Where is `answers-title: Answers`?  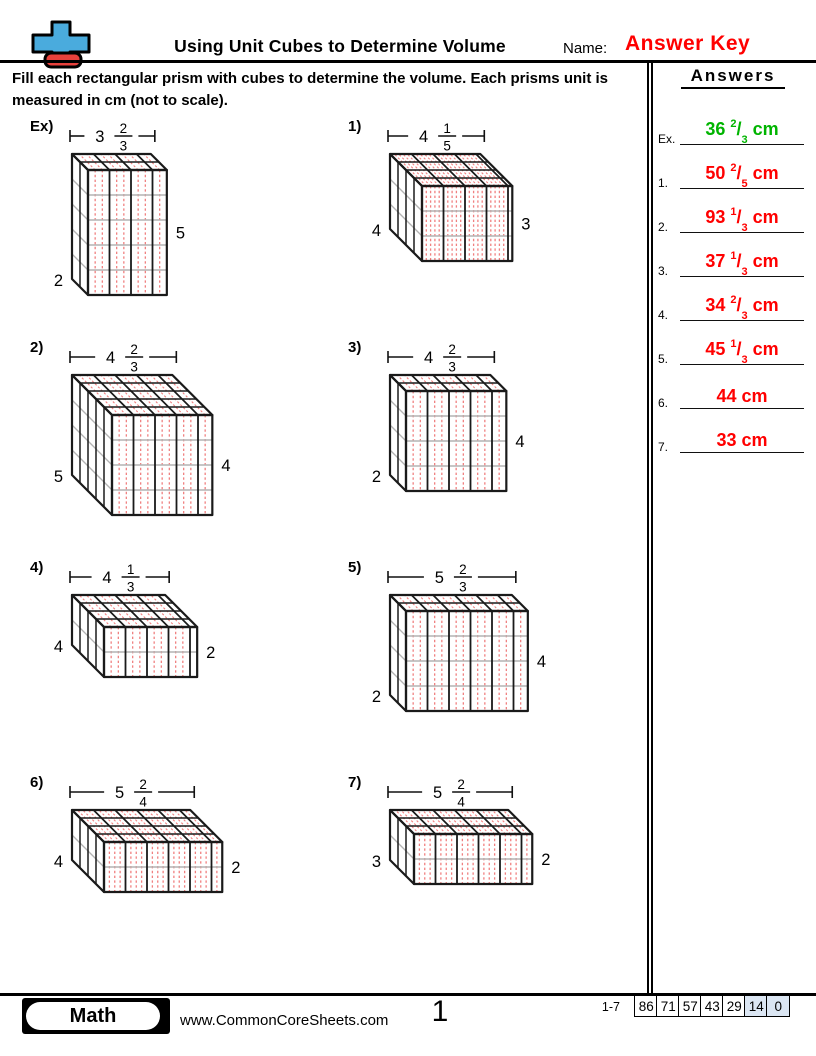 answers-title: Answers is located at coordinates (733, 77).